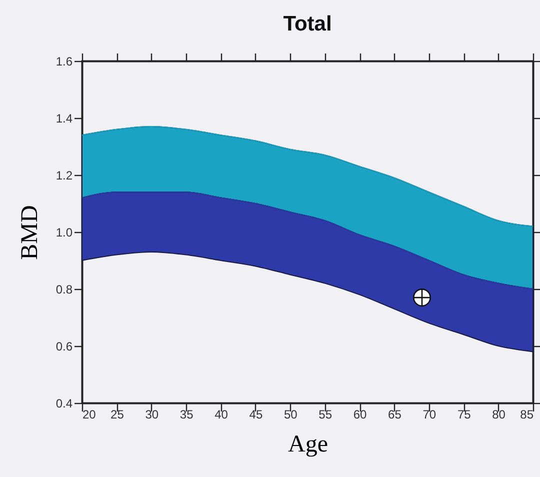  I want to click on y-axis-title: BMD, so click(29, 232).